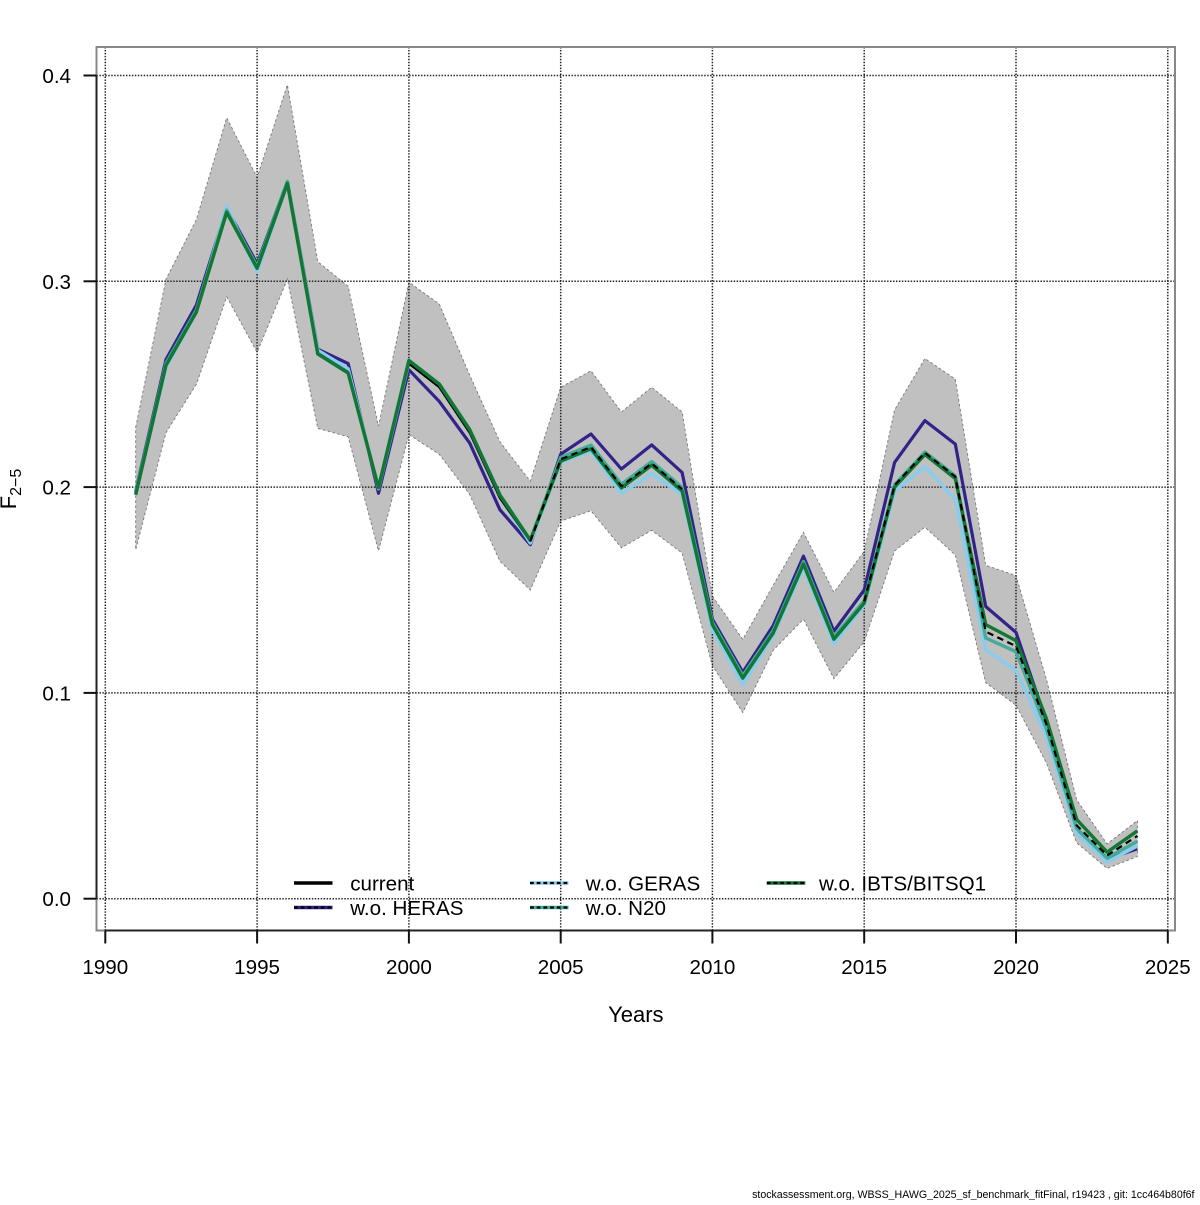 This screenshot has height=1205, width=1200. What do you see at coordinates (642, 884) in the screenshot?
I see `svg-text: w.o. GERAS` at bounding box center [642, 884].